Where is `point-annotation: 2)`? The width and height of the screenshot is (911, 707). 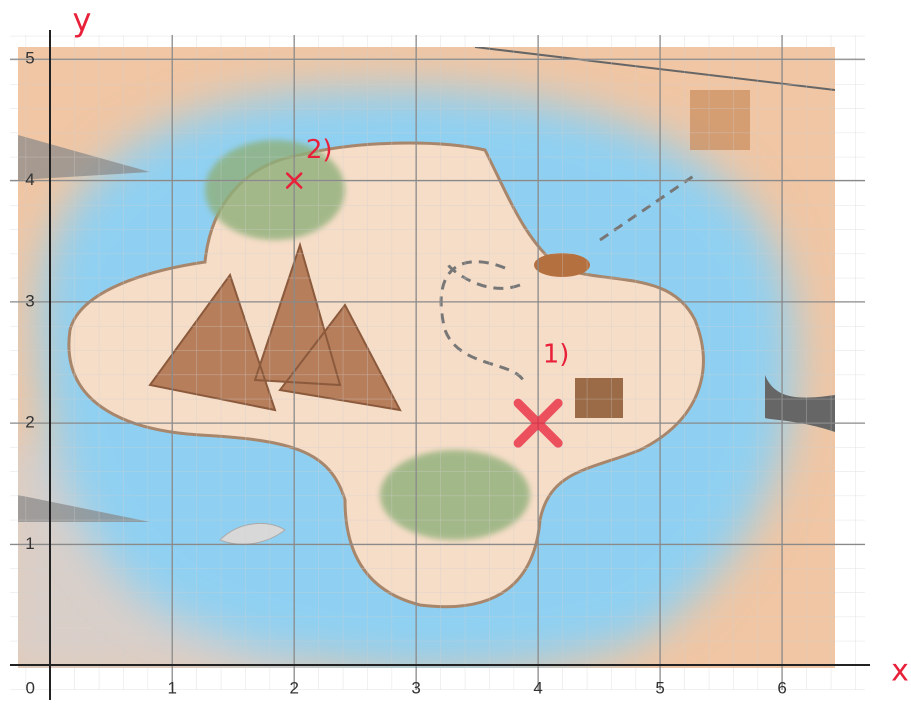
point-annotation: 2) is located at coordinates (319, 150).